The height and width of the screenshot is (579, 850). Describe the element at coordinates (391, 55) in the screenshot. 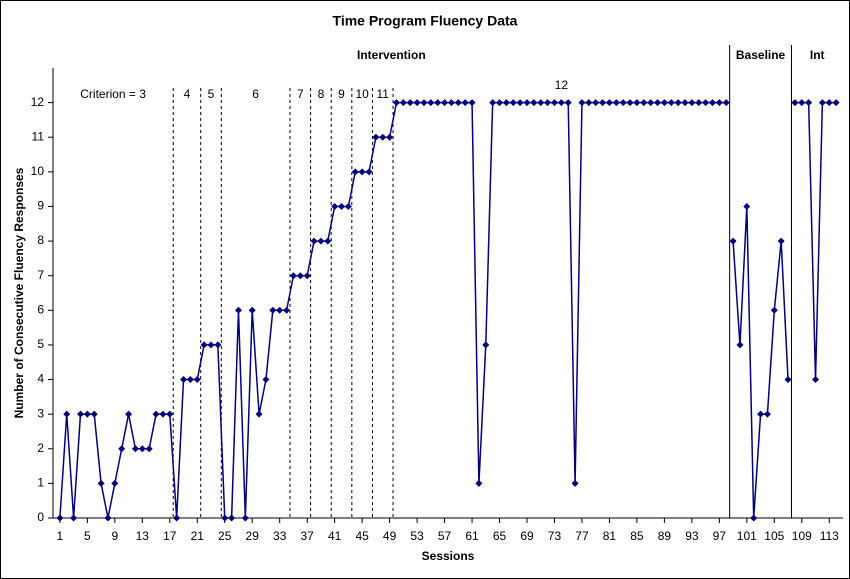

I see `phase-label: Intervention` at that location.